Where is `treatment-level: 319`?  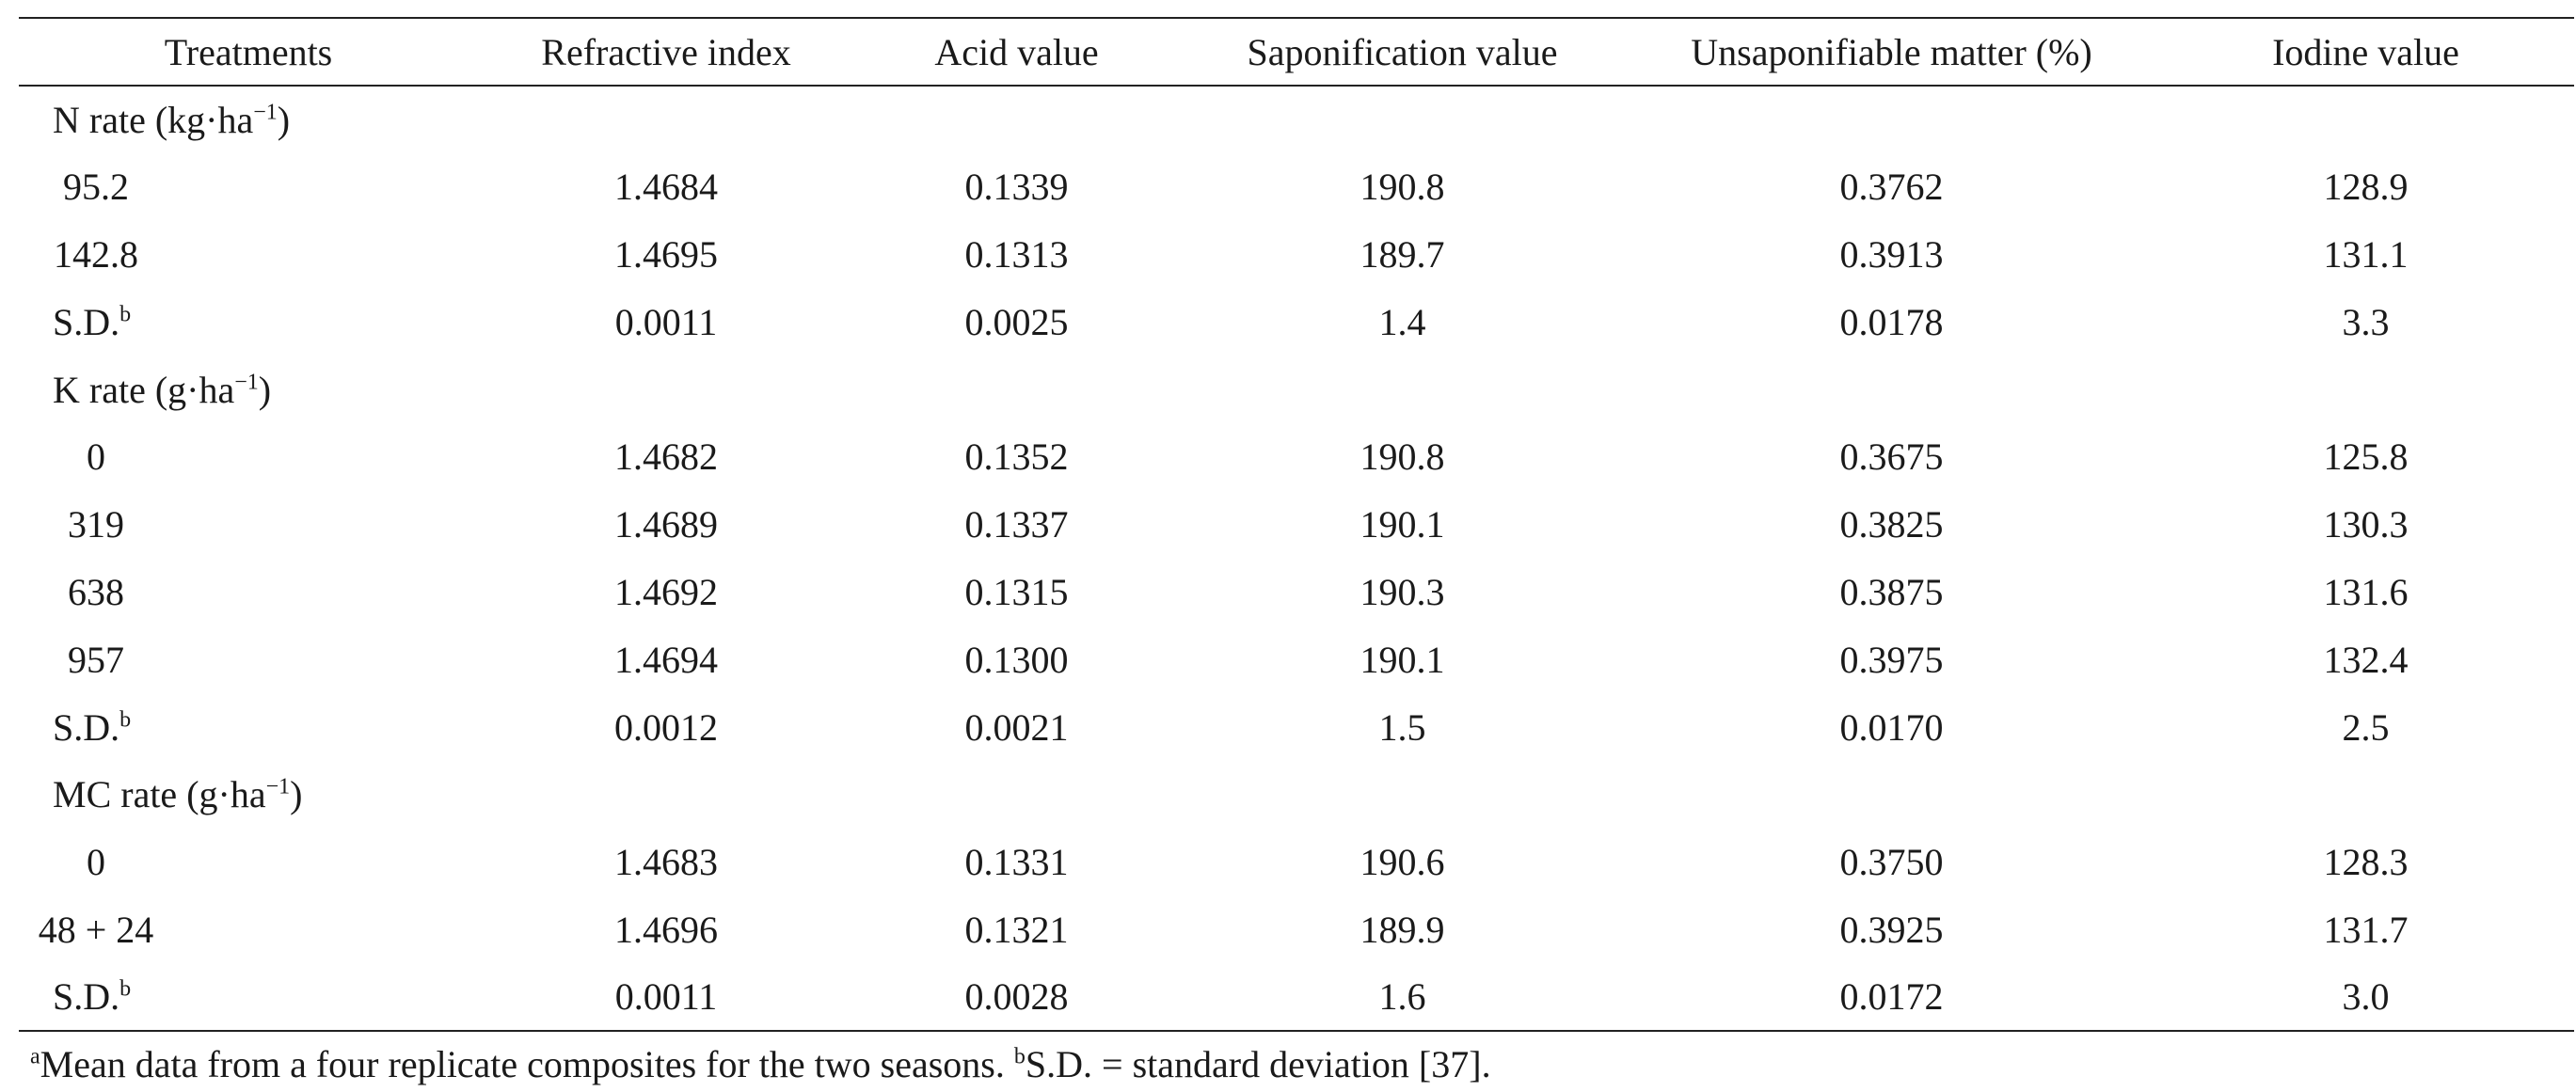
treatment-level: 319 is located at coordinates (248, 525).